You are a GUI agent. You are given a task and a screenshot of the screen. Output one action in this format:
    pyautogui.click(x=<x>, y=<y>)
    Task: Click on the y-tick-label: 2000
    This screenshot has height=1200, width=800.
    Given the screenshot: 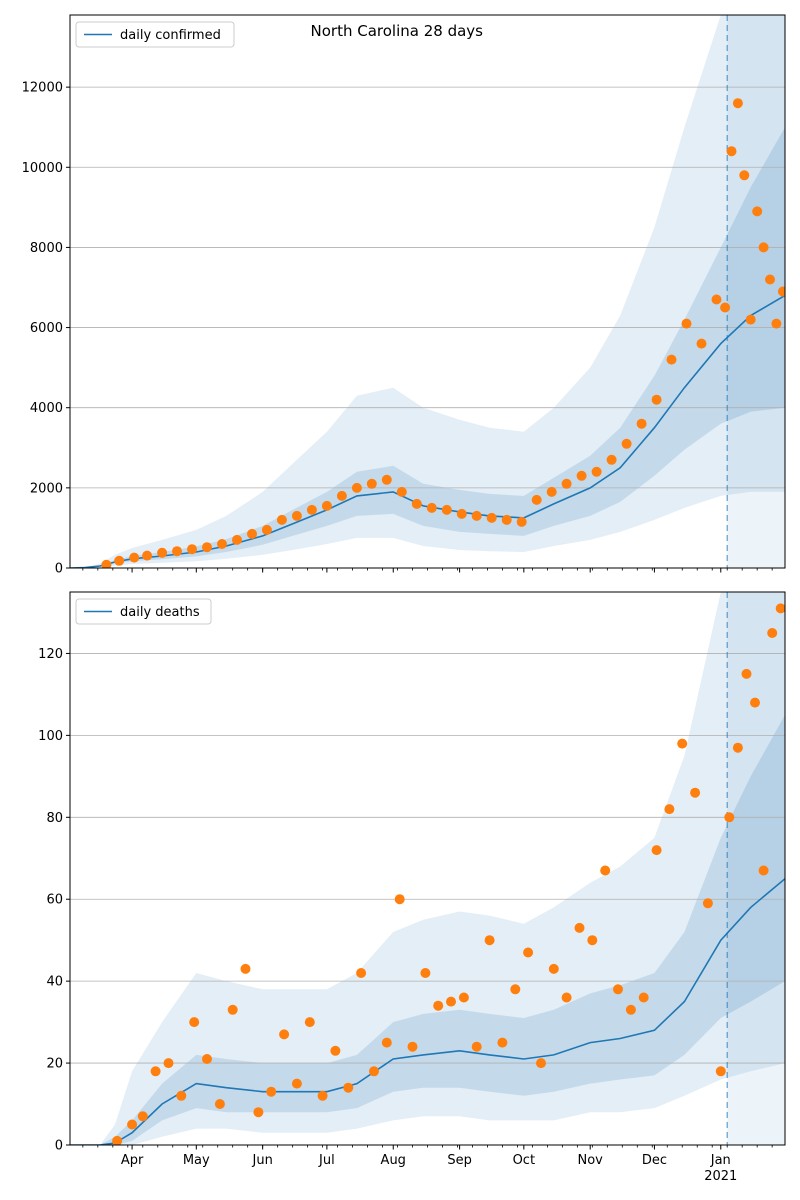 What is the action you would take?
    pyautogui.click(x=46, y=488)
    